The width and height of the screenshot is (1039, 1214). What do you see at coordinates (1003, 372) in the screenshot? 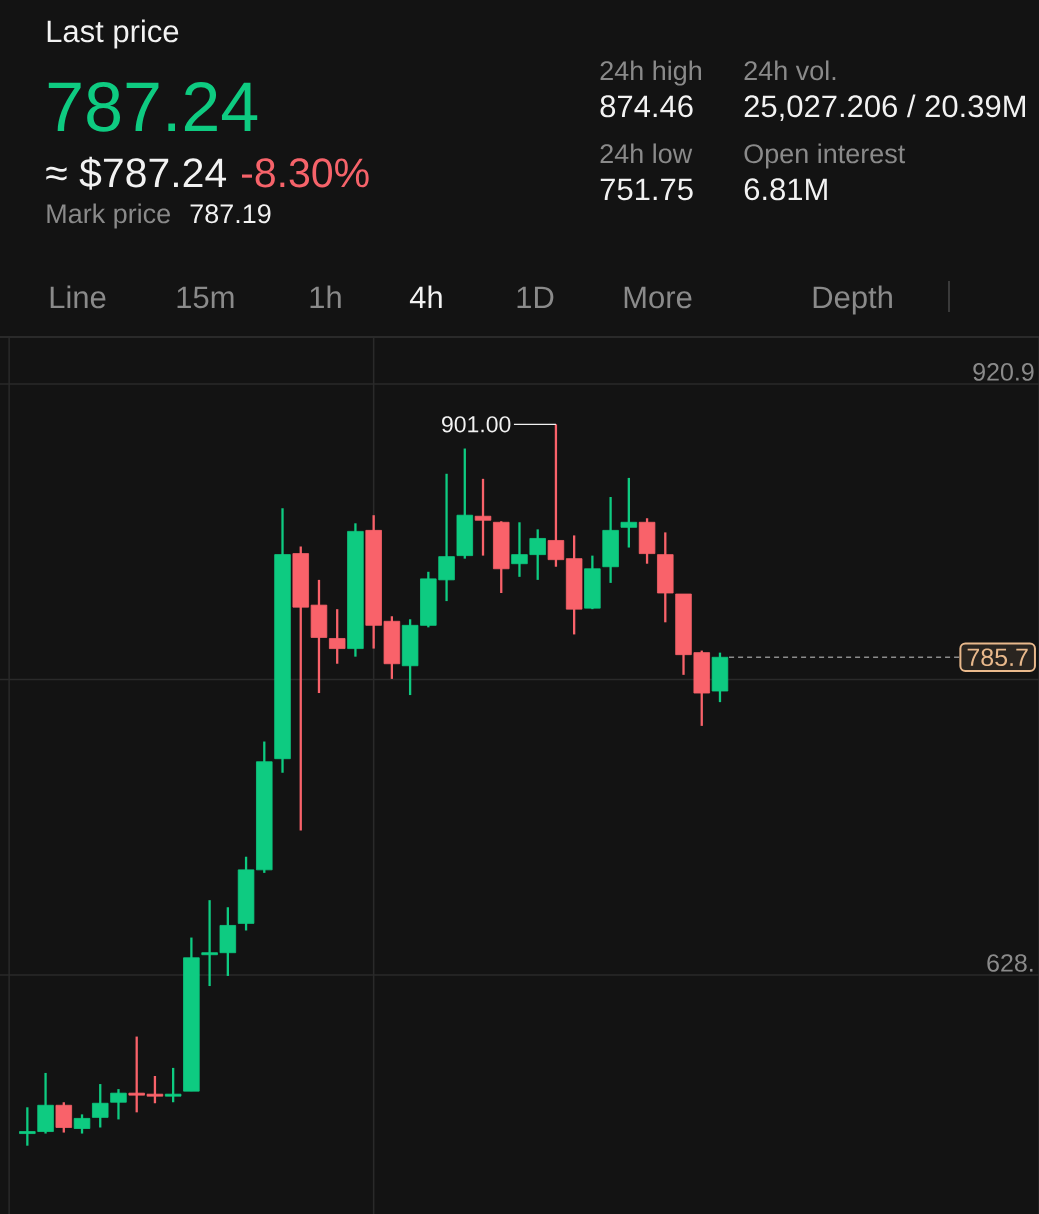
I see `y-tick-label: 920.9` at bounding box center [1003, 372].